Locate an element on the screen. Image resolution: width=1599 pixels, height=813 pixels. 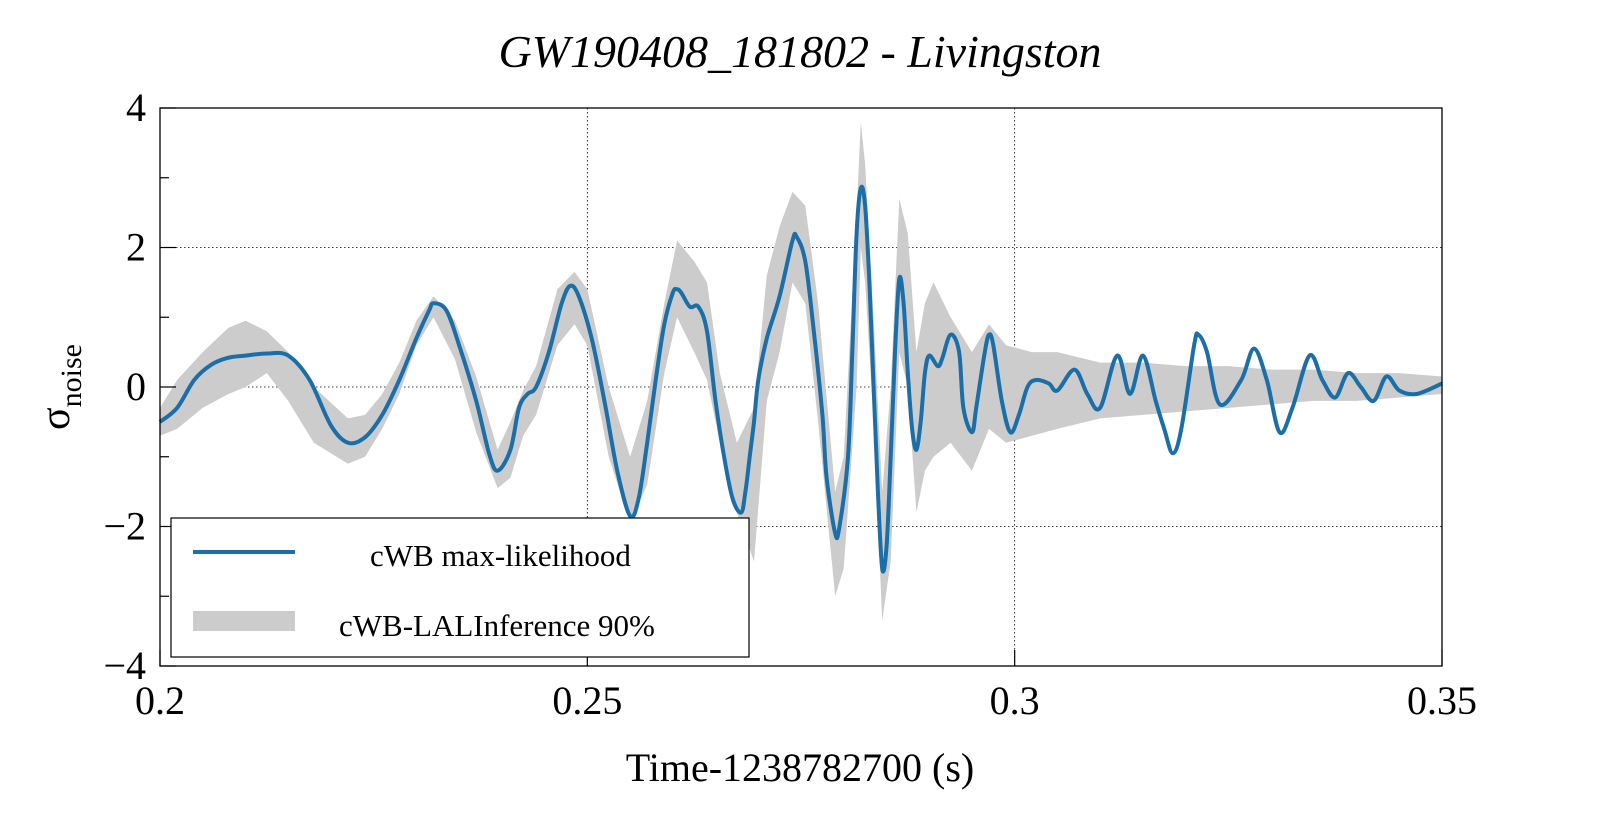
legend-label-90-percent: cWB-LALInference 90% is located at coordinates (497, 625).